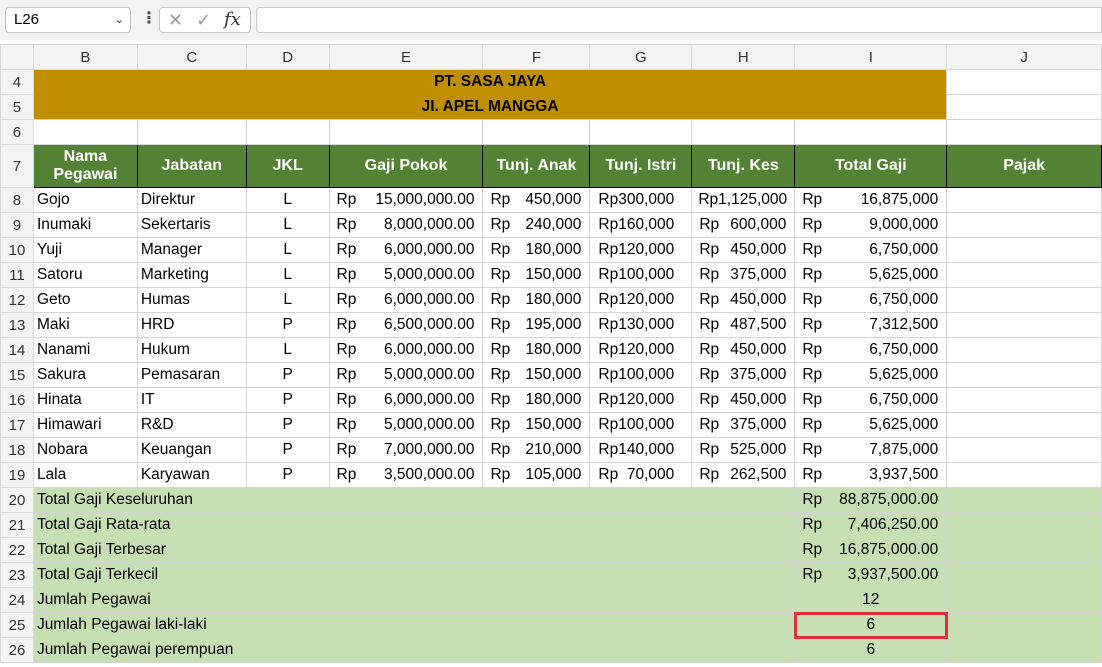 This screenshot has height=667, width=1102. I want to click on health-allowance: Rp 525,000, so click(743, 450).